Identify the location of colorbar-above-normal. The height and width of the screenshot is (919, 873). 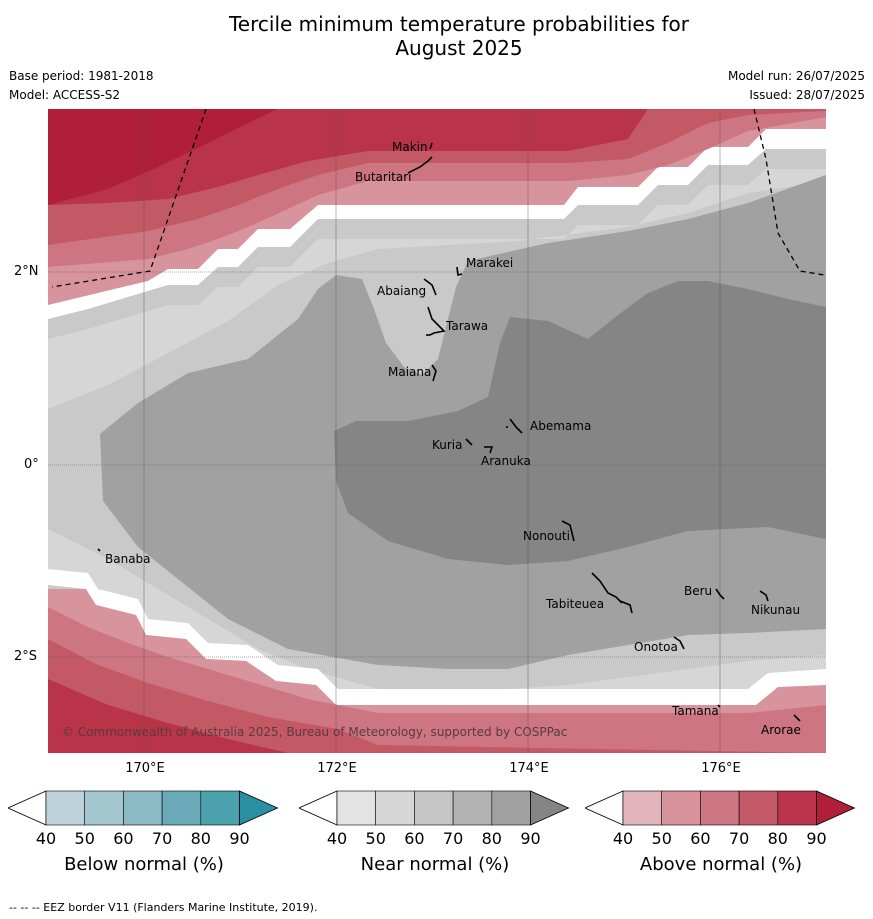
(720, 808).